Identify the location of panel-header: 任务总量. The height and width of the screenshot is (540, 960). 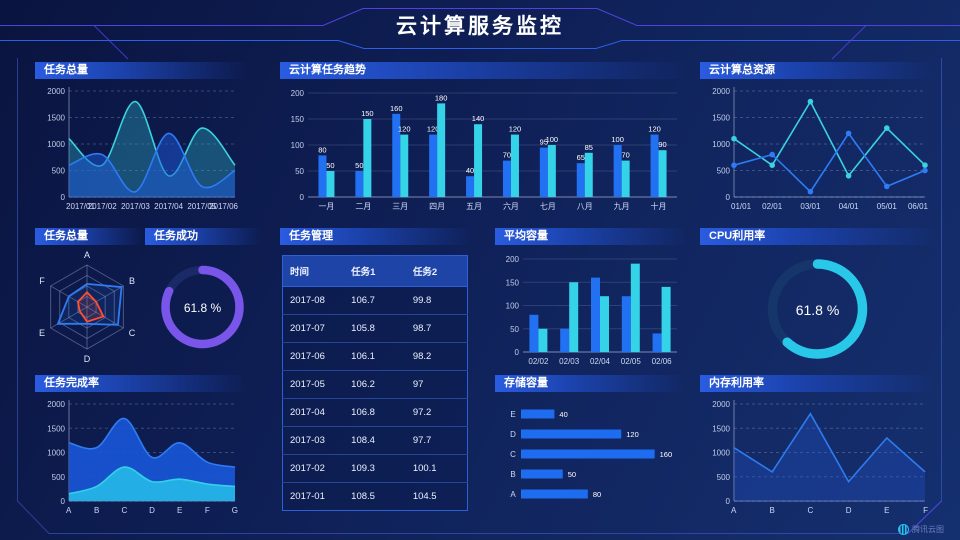
(88, 236).